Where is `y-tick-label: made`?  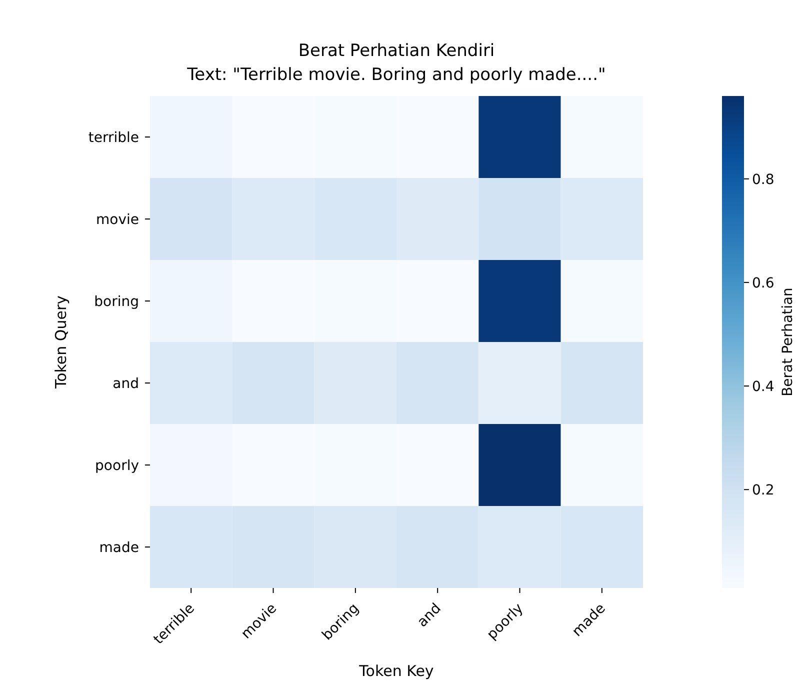 y-tick-label: made is located at coordinates (119, 548).